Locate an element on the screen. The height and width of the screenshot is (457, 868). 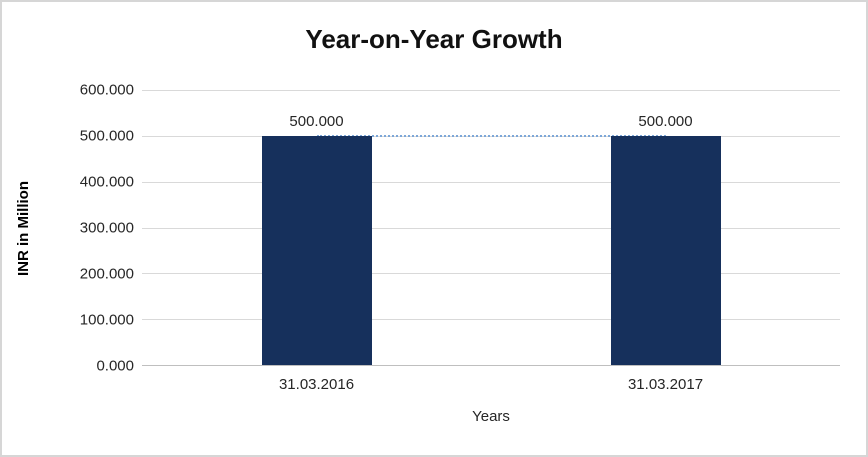
y-axis-title: INR in Million is located at coordinates (23, 228).